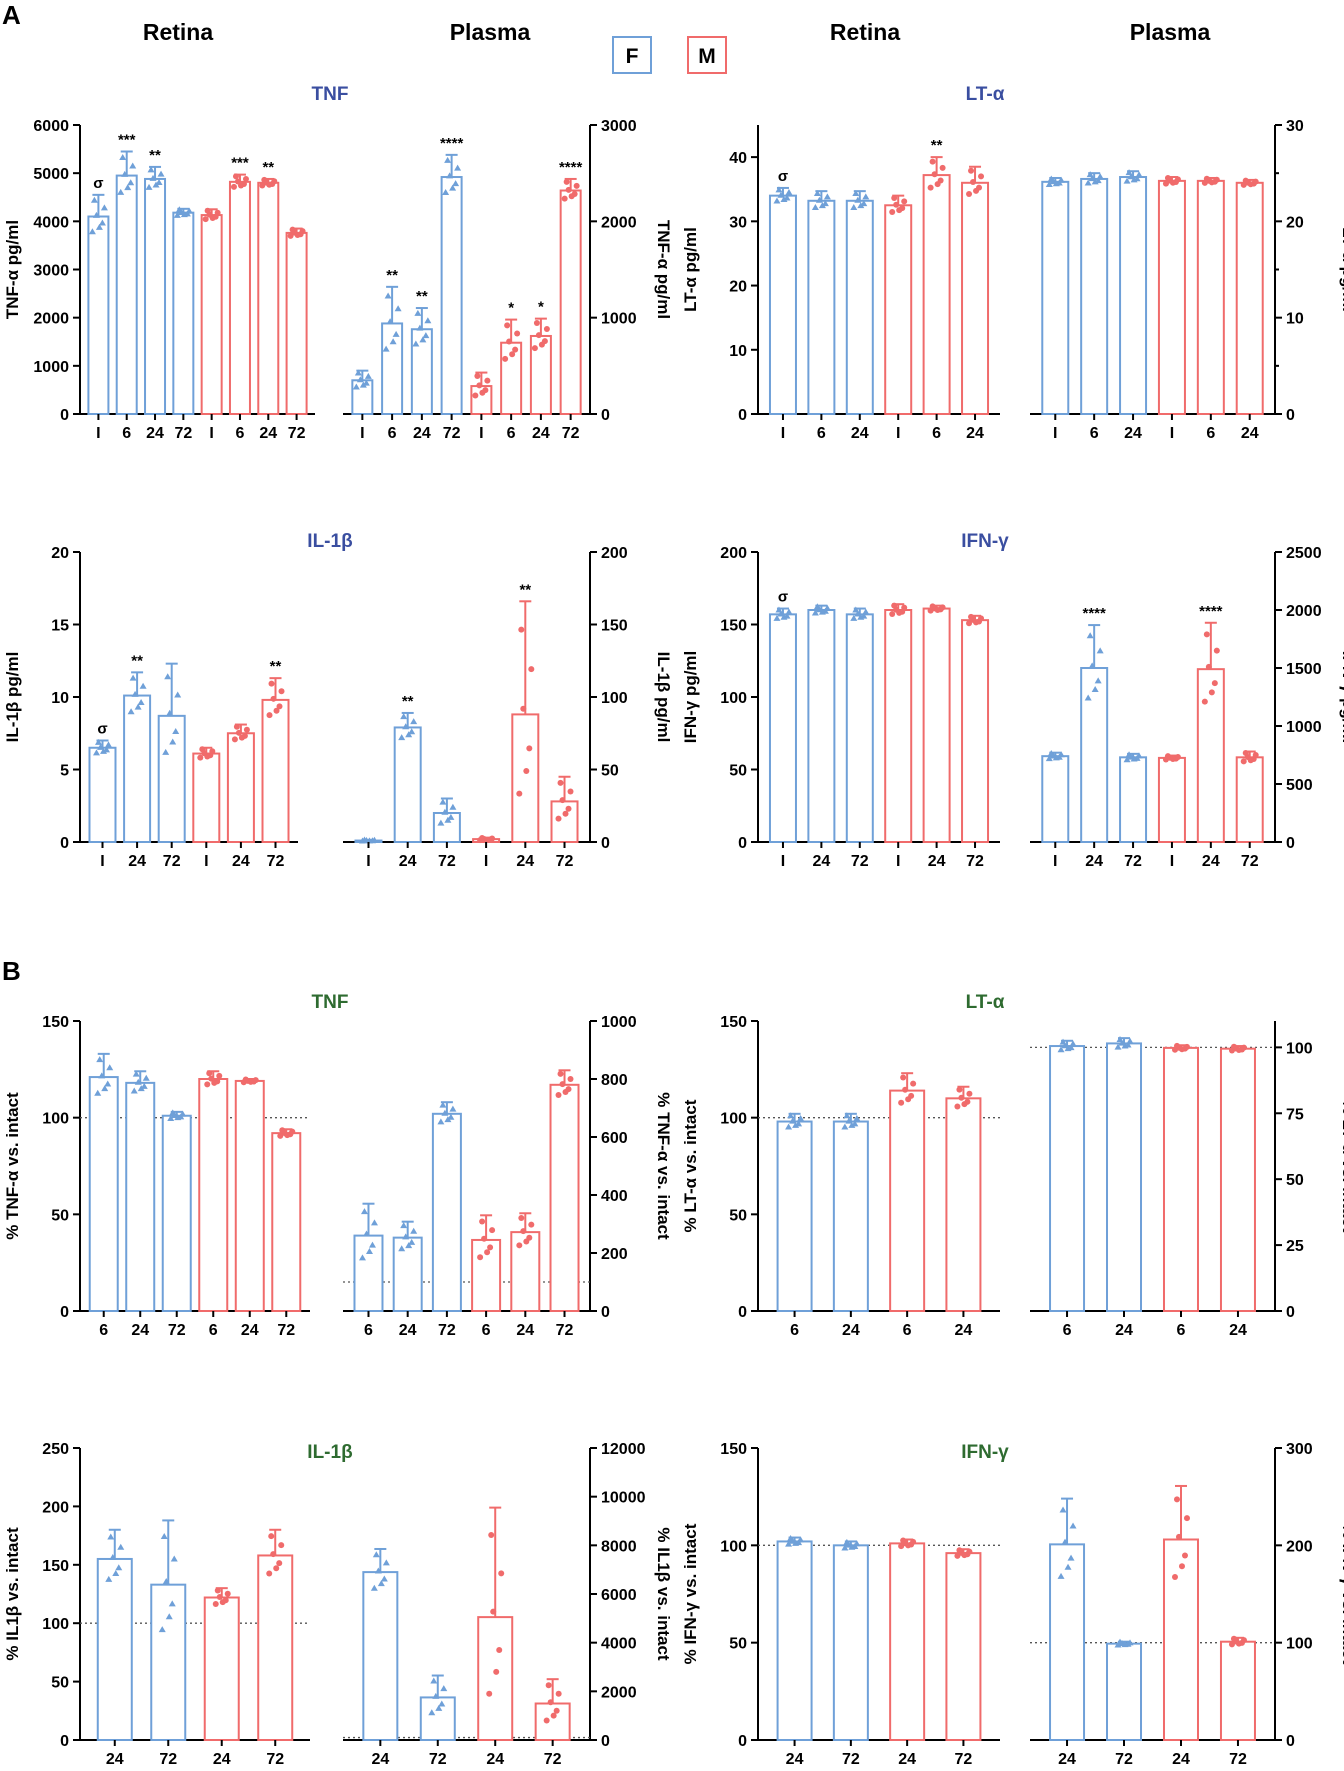 Image resolution: width=1344 pixels, height=1771 pixels. I want to click on chart-title: TNF, so click(330, 94).